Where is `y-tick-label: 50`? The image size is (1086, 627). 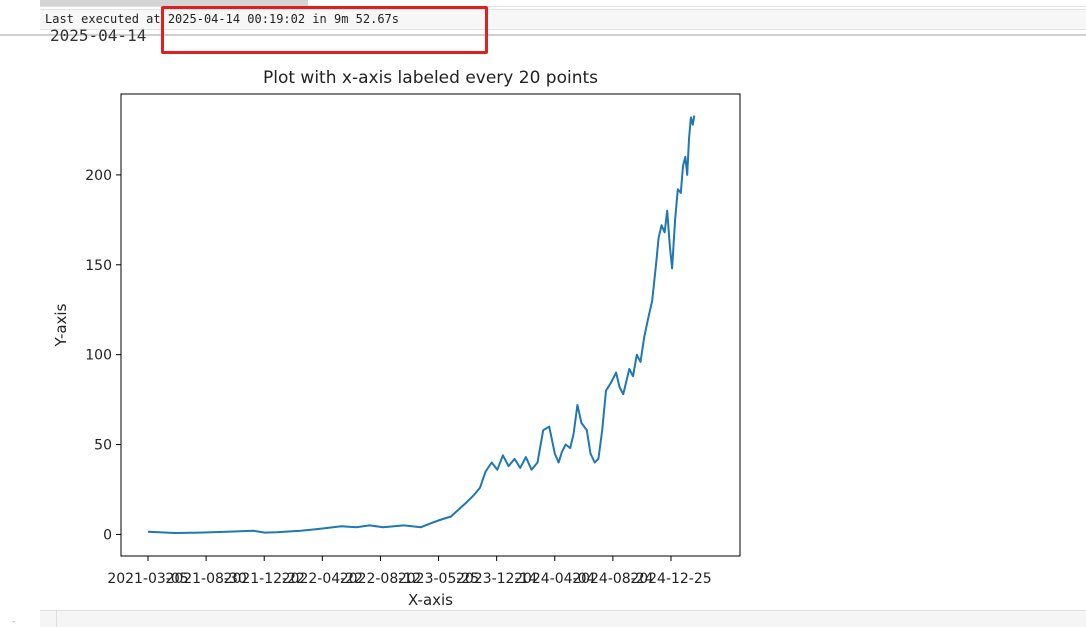
y-tick-label: 50 is located at coordinates (103, 446).